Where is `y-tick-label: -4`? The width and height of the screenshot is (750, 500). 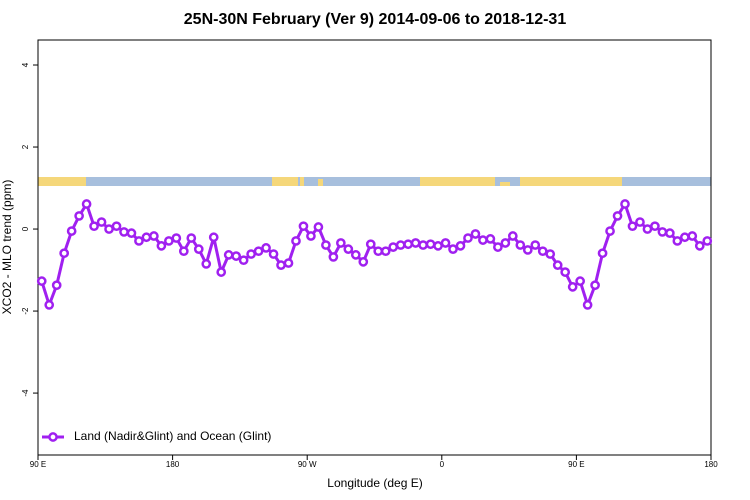 y-tick-label: -4 is located at coordinates (25, 393).